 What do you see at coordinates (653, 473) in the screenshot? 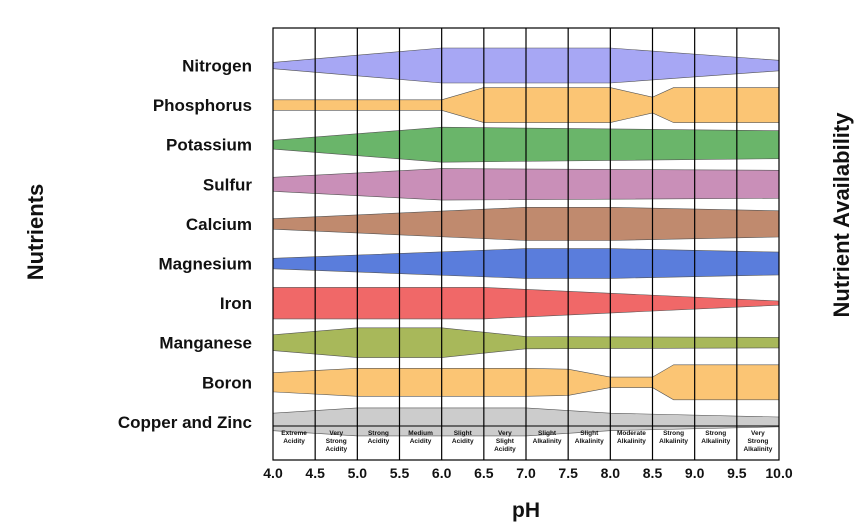
I see `x-tick-label: 8.5` at bounding box center [653, 473].